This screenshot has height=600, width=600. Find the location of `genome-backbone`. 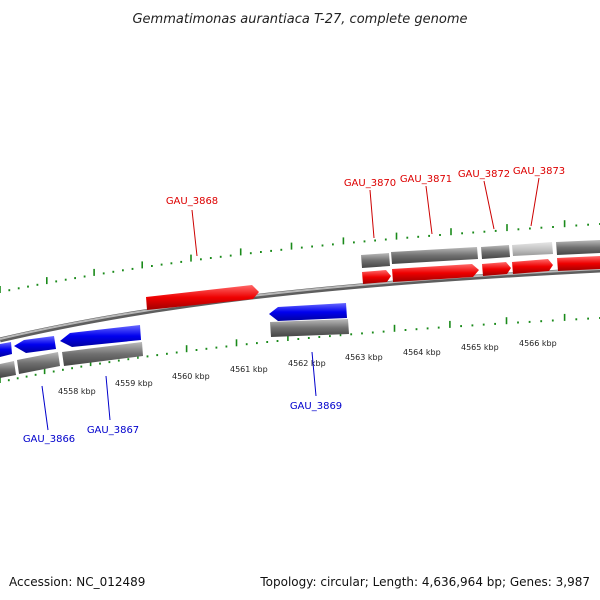

genome-backbone is located at coordinates (300, 305).